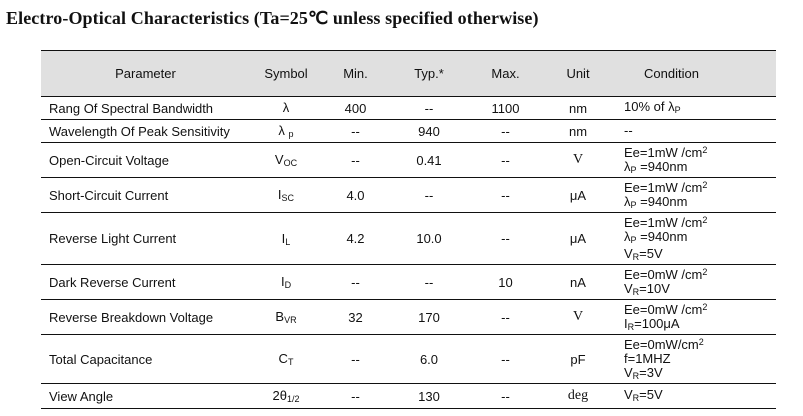  I want to click on unit-cell: pF, so click(578, 359).